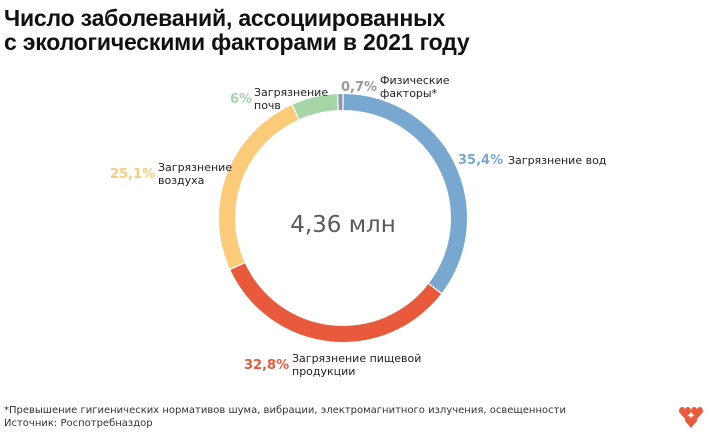  I want to click on slice-name-food-line-2: продукции, so click(323, 371).